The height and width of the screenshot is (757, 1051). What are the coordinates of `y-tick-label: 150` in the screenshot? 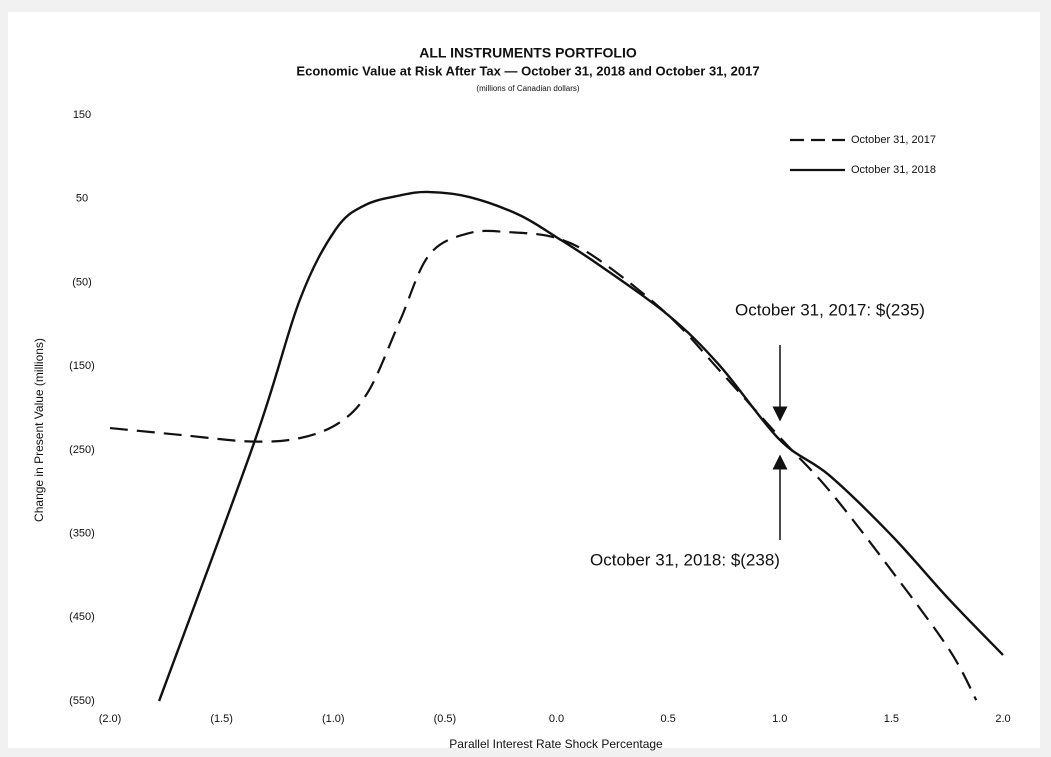 It's located at (82, 115).